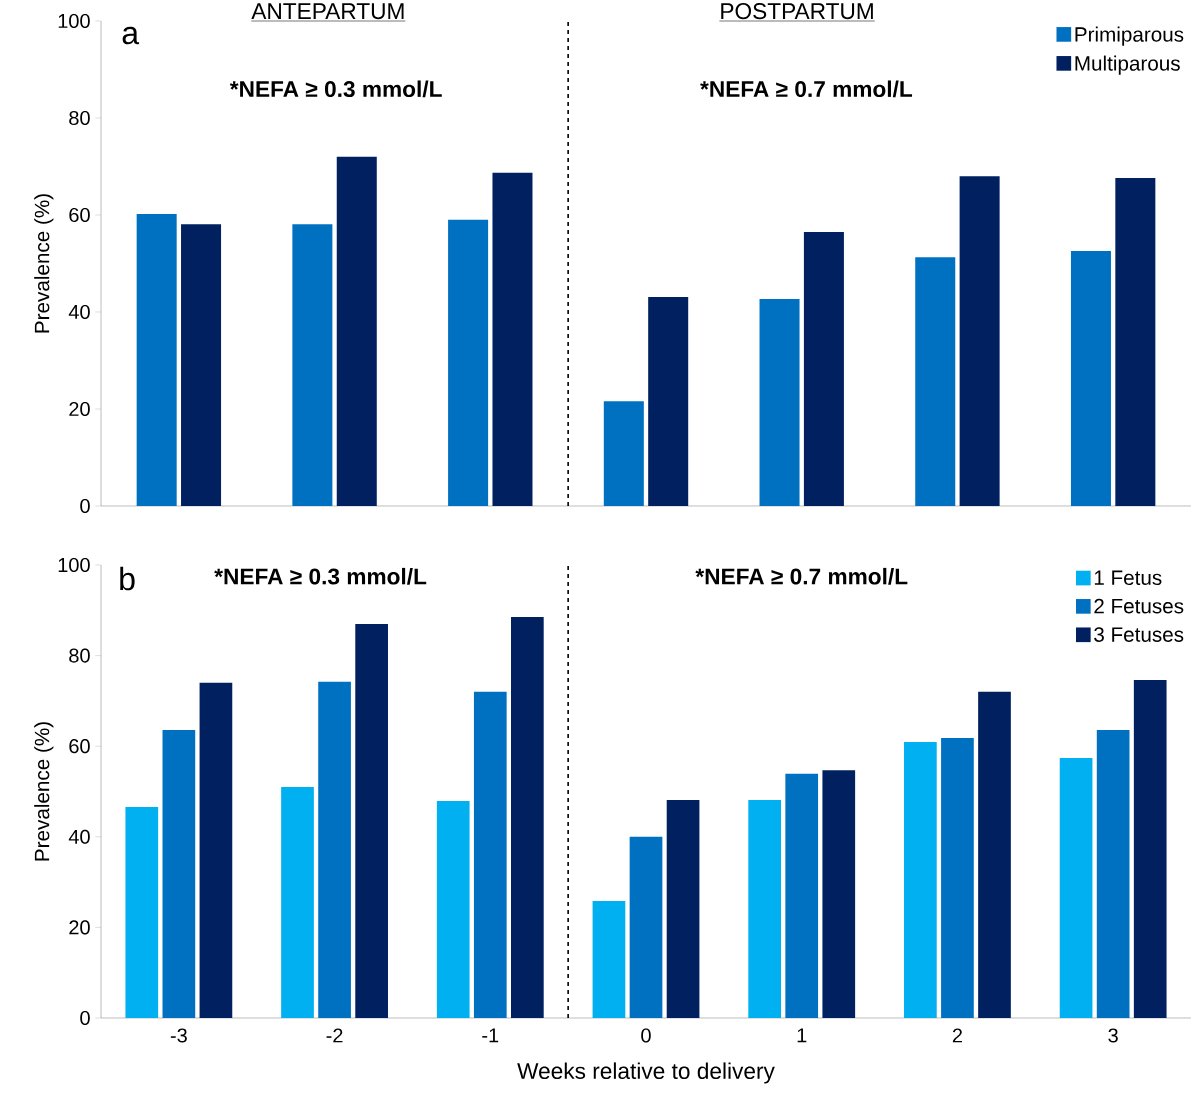  Describe the element at coordinates (1139, 634) in the screenshot. I see `legend-label: 3 Fetuses` at that location.